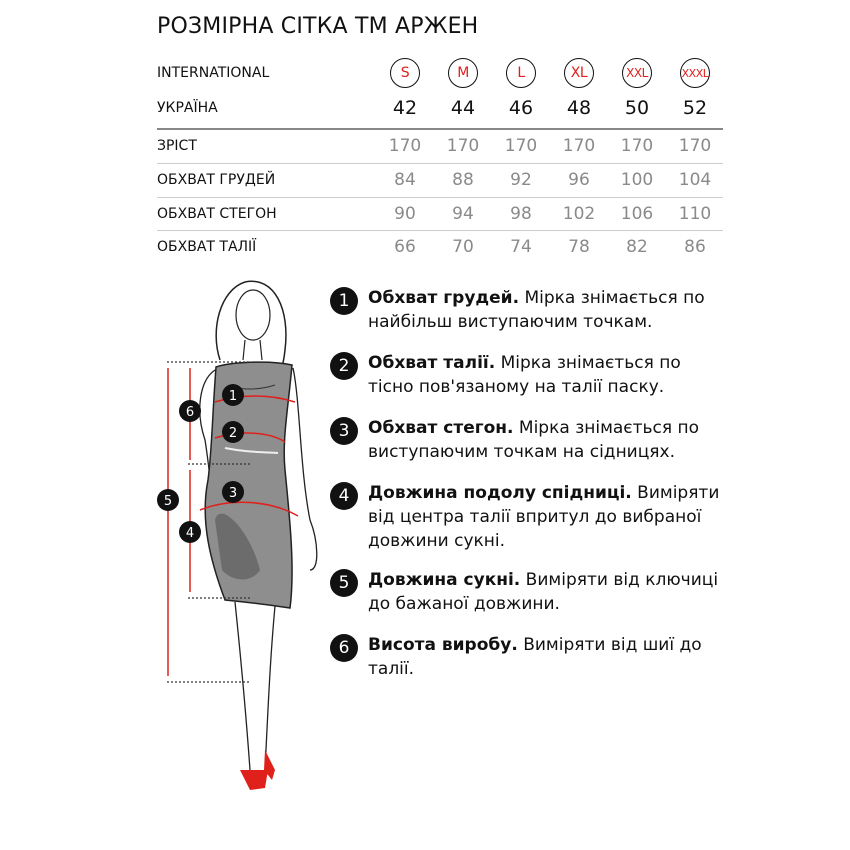 This screenshot has width=850, height=850. What do you see at coordinates (440, 73) in the screenshot?
I see `international-row: INTERNATIONAL S M L XL XXL XXXL` at bounding box center [440, 73].